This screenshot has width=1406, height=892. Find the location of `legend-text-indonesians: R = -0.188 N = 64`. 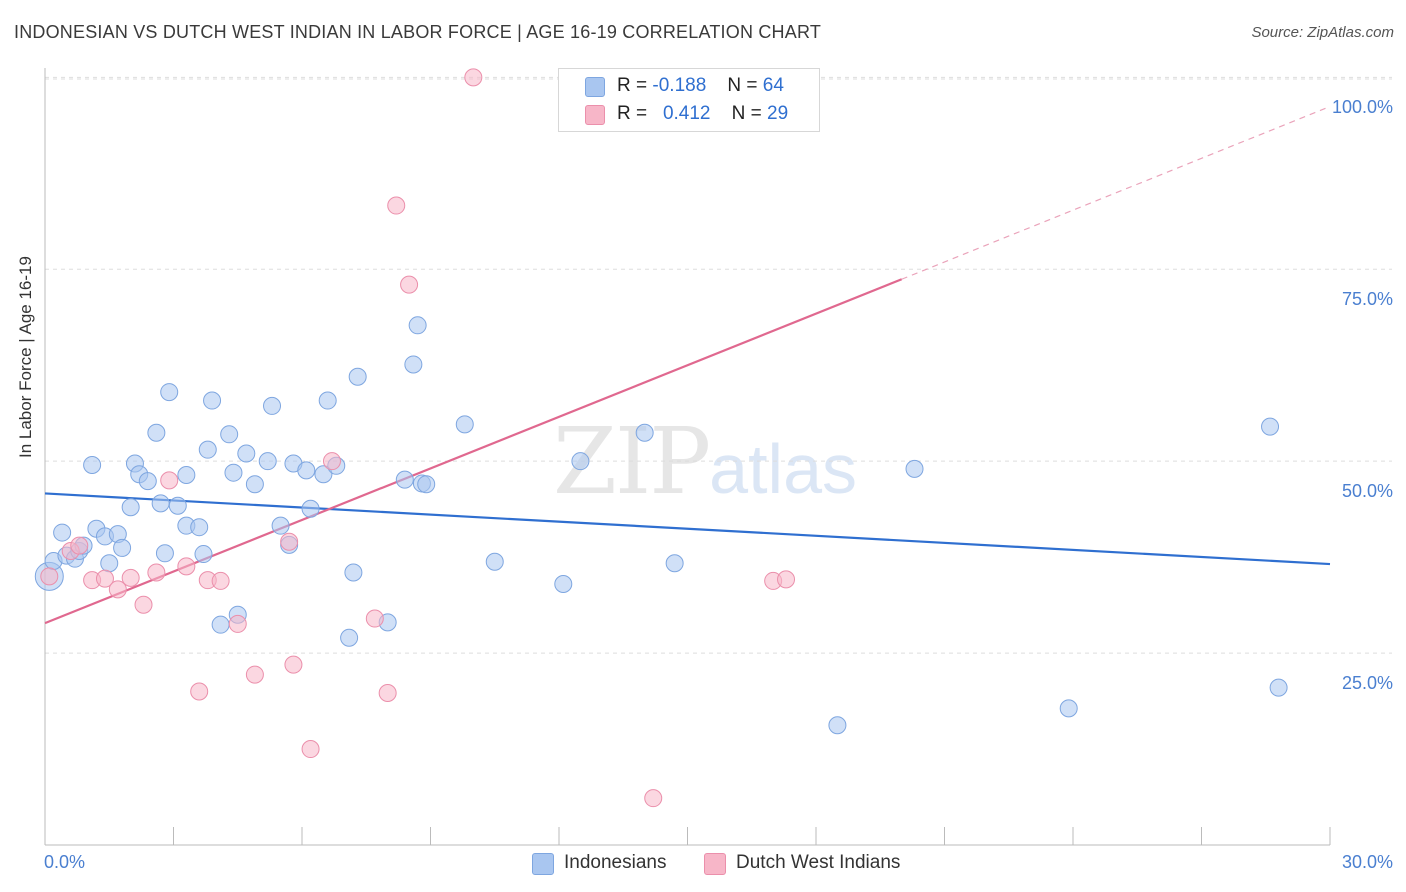

legend-text-indonesians: R = -0.188 N = 64 is located at coordinates (700, 86).